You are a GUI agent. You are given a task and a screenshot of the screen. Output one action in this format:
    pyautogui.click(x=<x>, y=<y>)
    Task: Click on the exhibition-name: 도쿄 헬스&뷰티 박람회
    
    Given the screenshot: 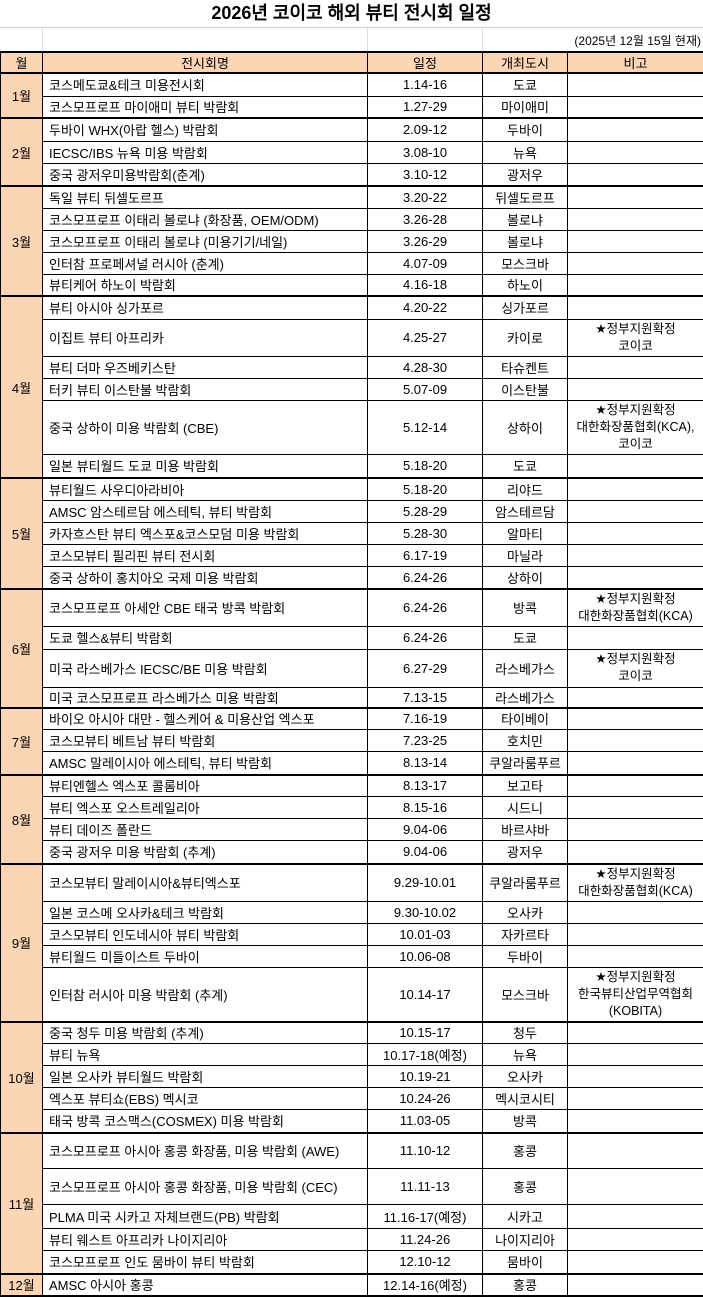 What is the action you would take?
    pyautogui.click(x=205, y=637)
    